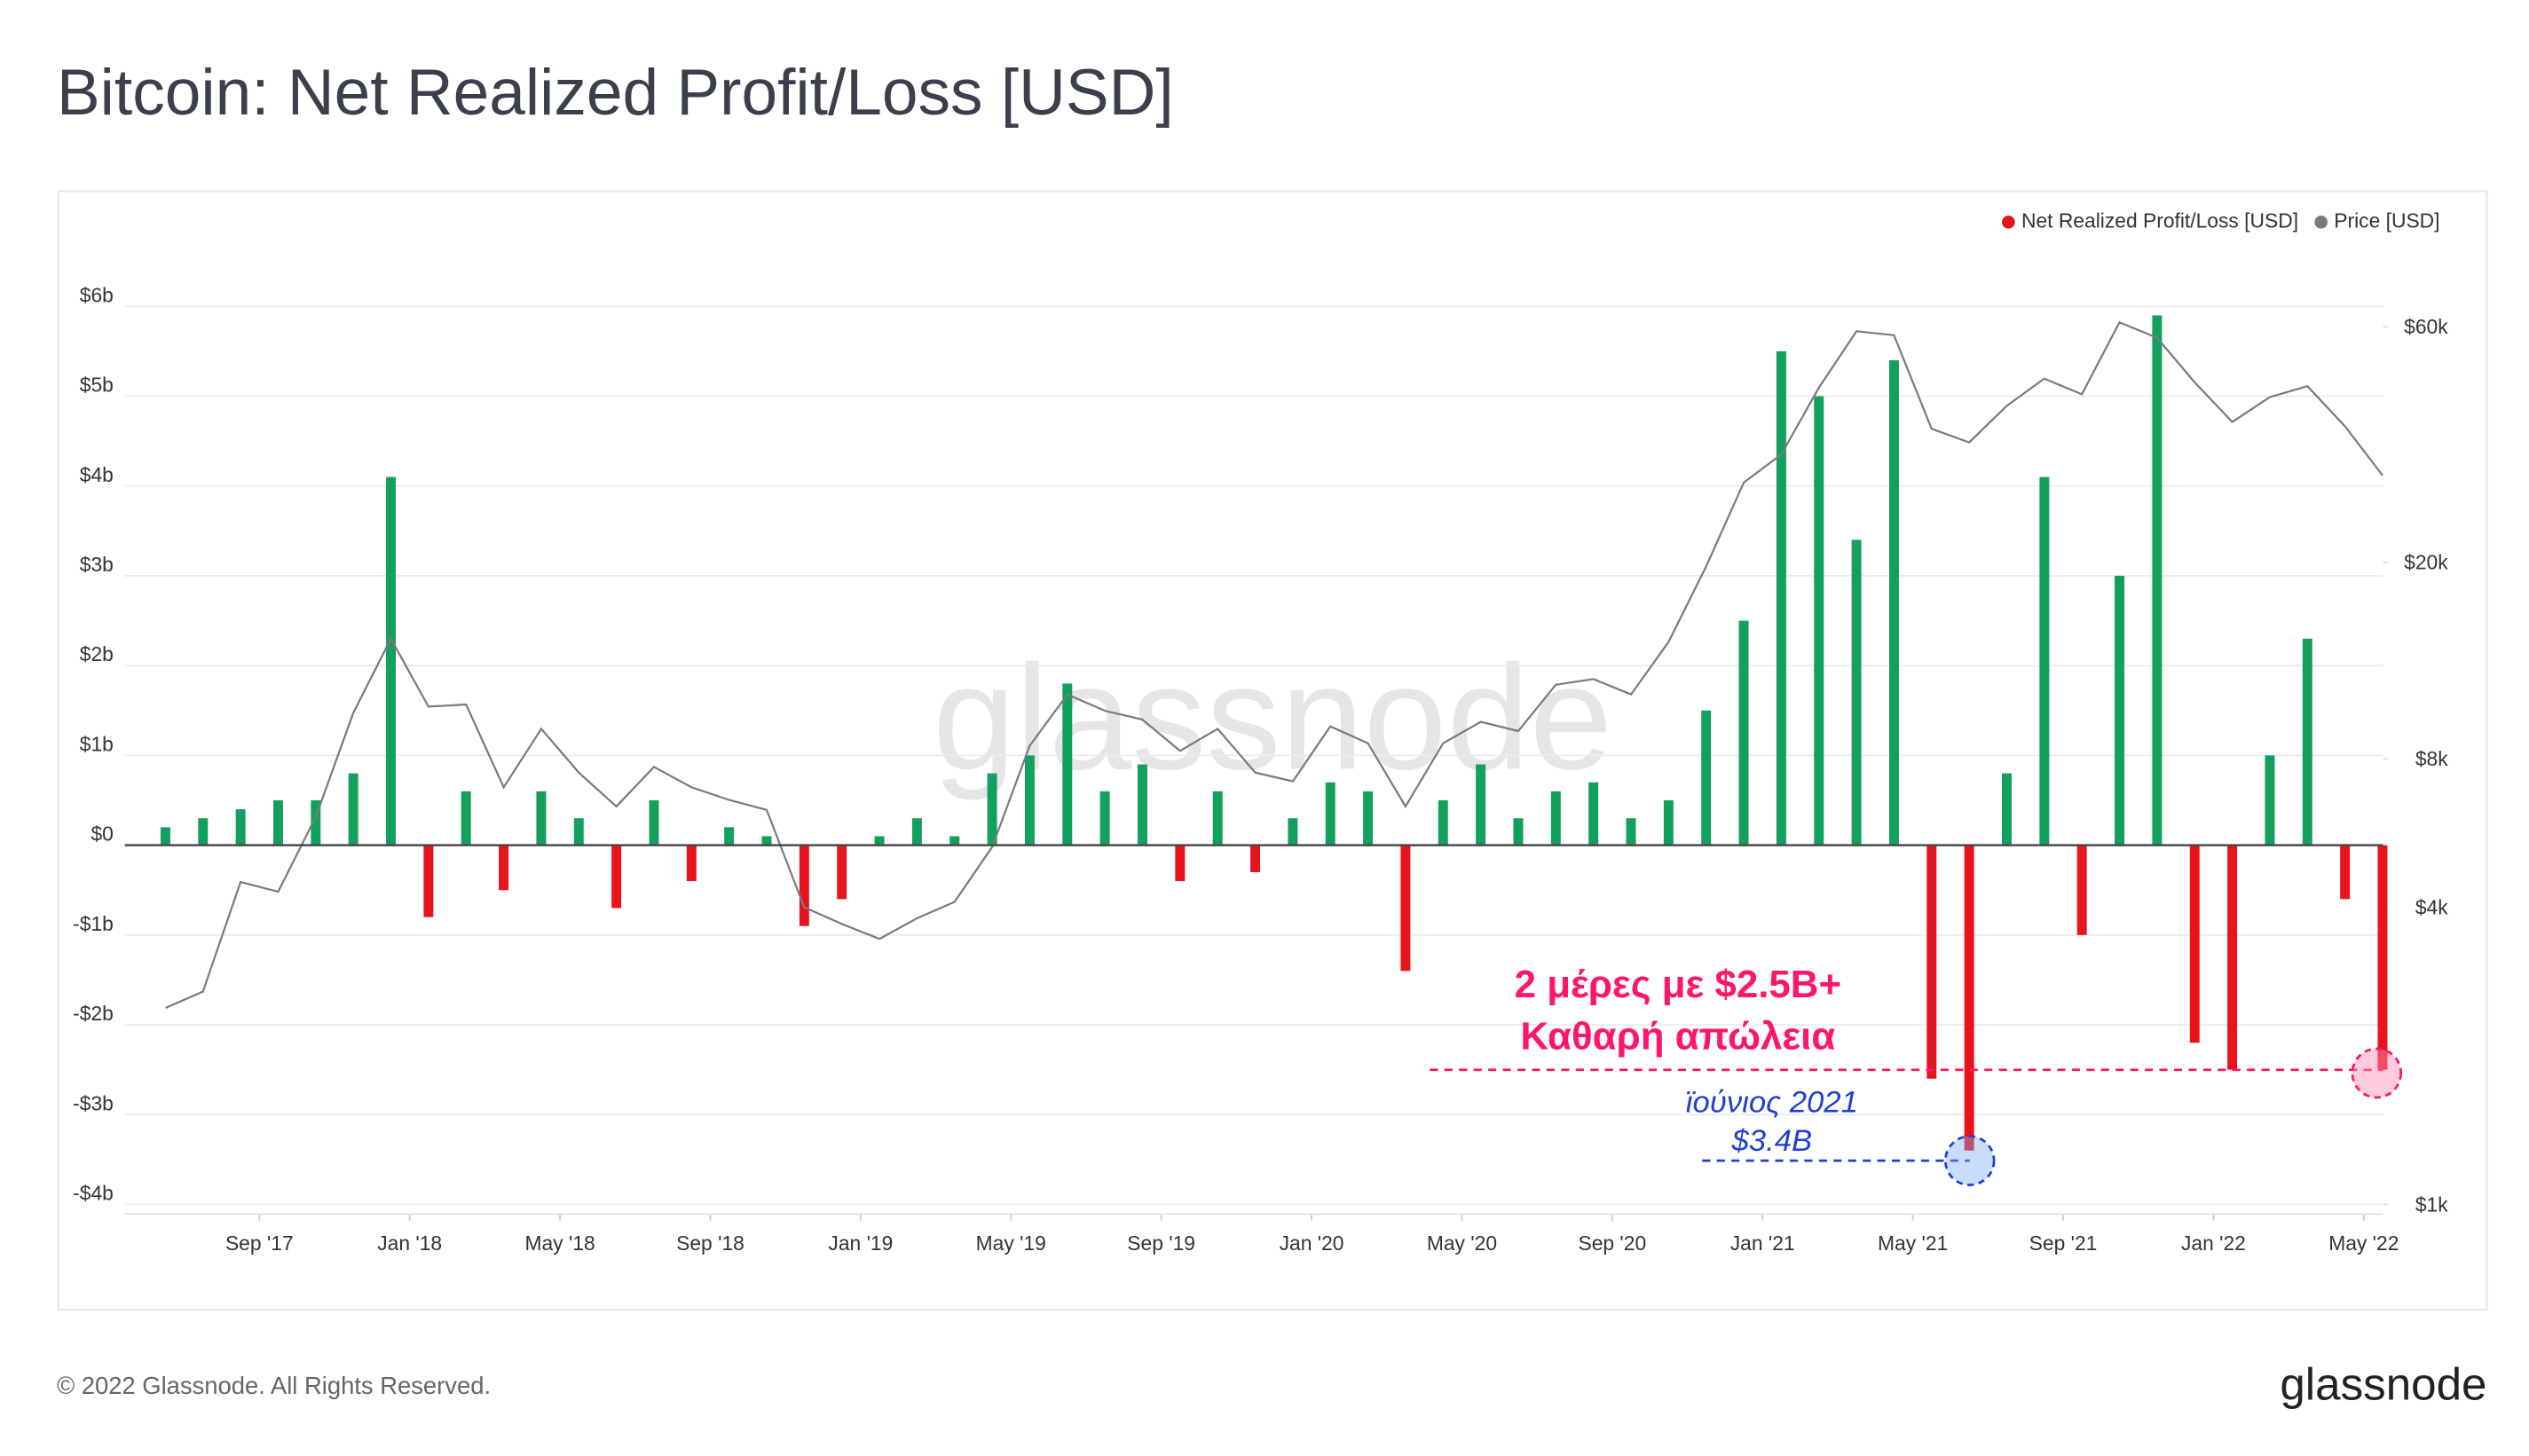 The height and width of the screenshot is (1456, 2529). I want to click on x-tick-label: May '20, so click(1462, 1243).